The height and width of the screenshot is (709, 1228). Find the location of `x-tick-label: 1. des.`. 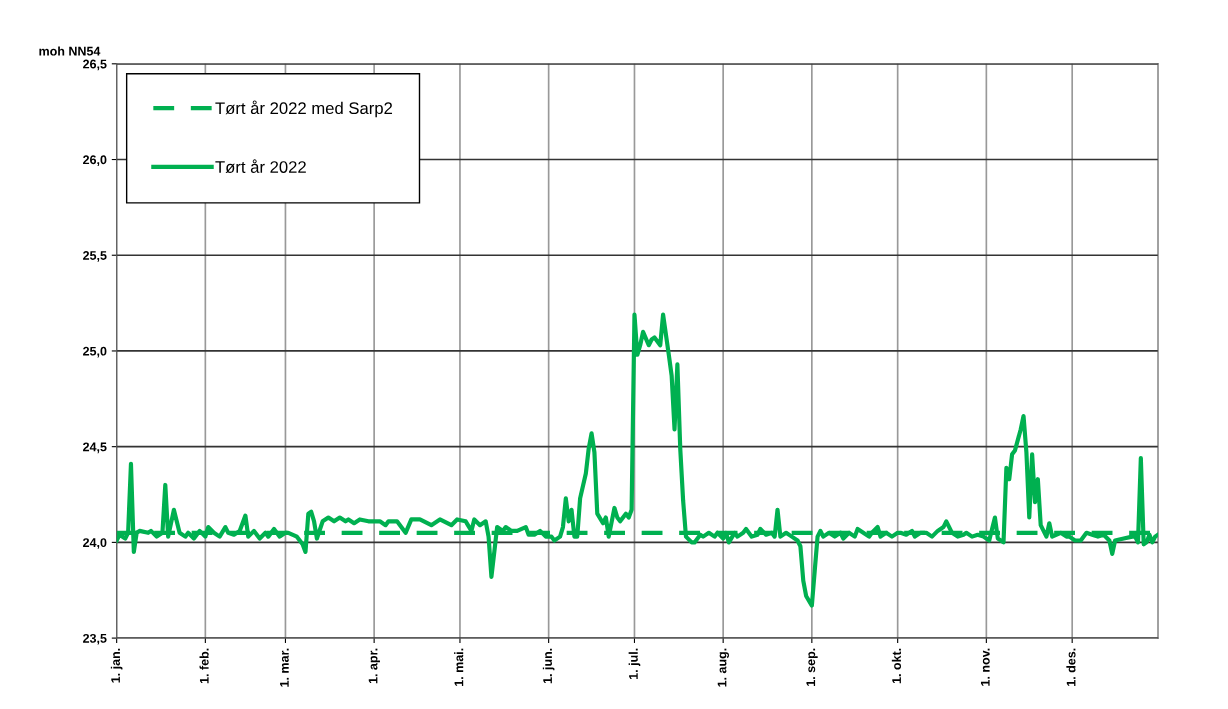

x-tick-label: 1. des. is located at coordinates (1071, 667).